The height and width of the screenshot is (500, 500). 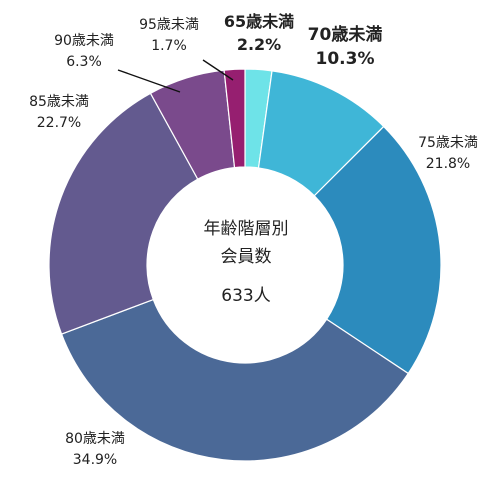 I want to click on category-label-2: 70歳未満, so click(x=345, y=34).